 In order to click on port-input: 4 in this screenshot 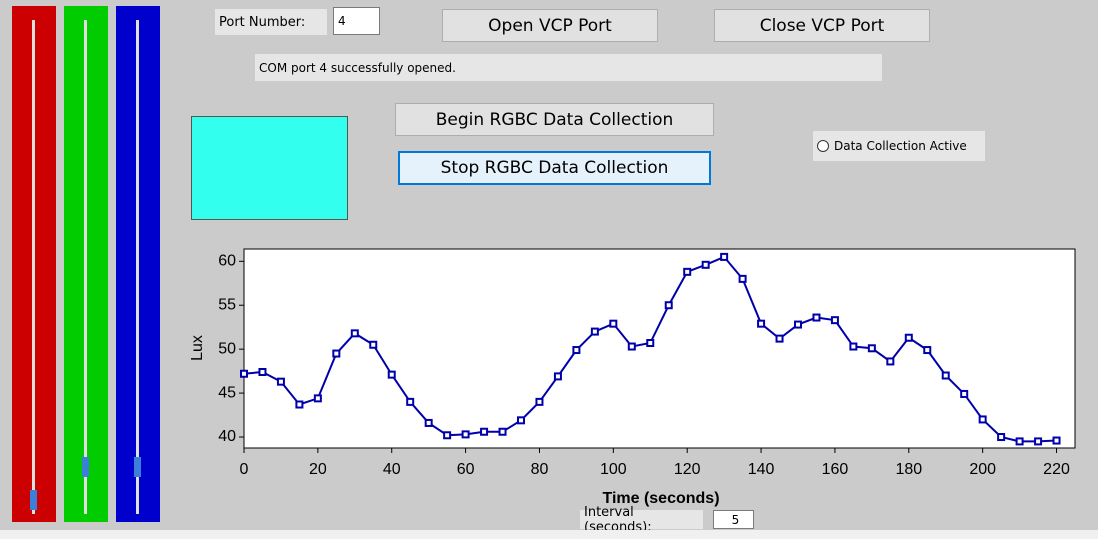, I will do `click(356, 21)`.